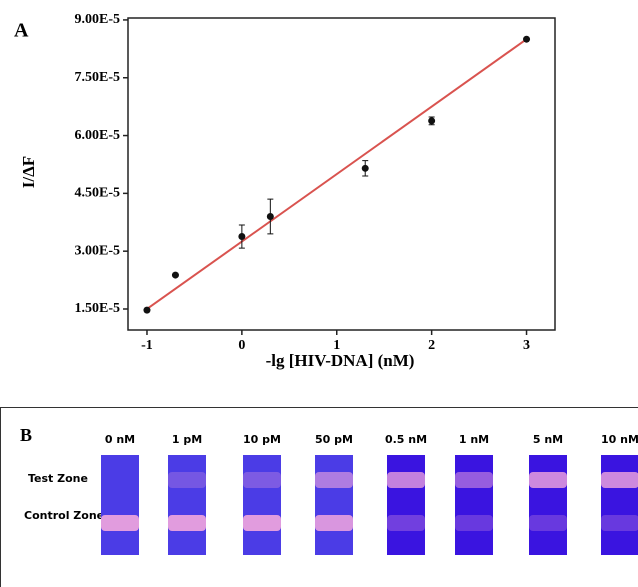  I want to click on y-tick-label: 4.50E-5, so click(98, 193).